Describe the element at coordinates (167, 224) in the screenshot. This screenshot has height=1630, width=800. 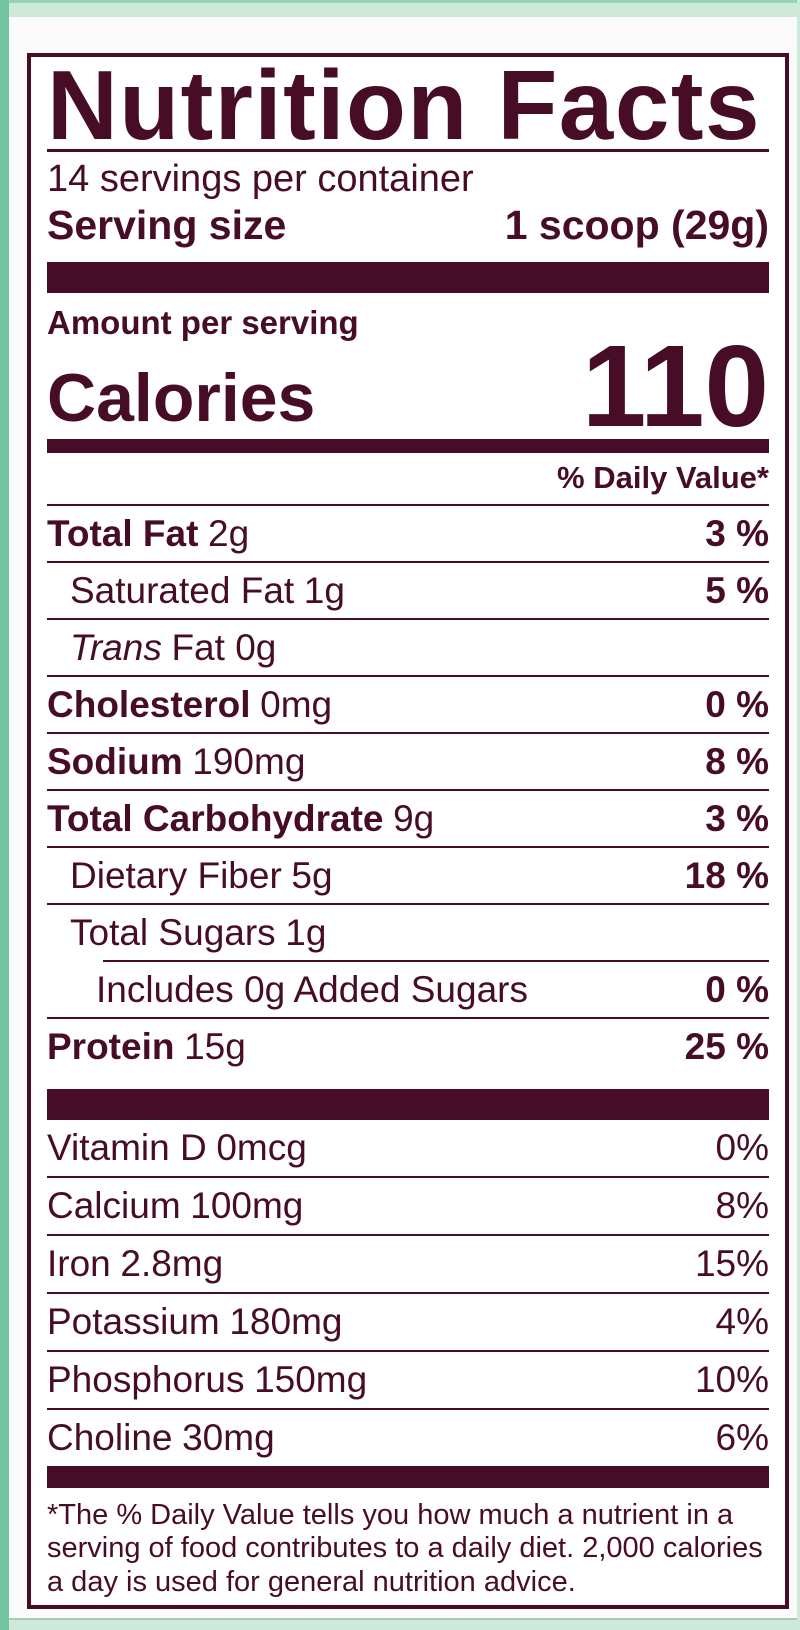
I see `serving-size-label: Serving size` at that location.